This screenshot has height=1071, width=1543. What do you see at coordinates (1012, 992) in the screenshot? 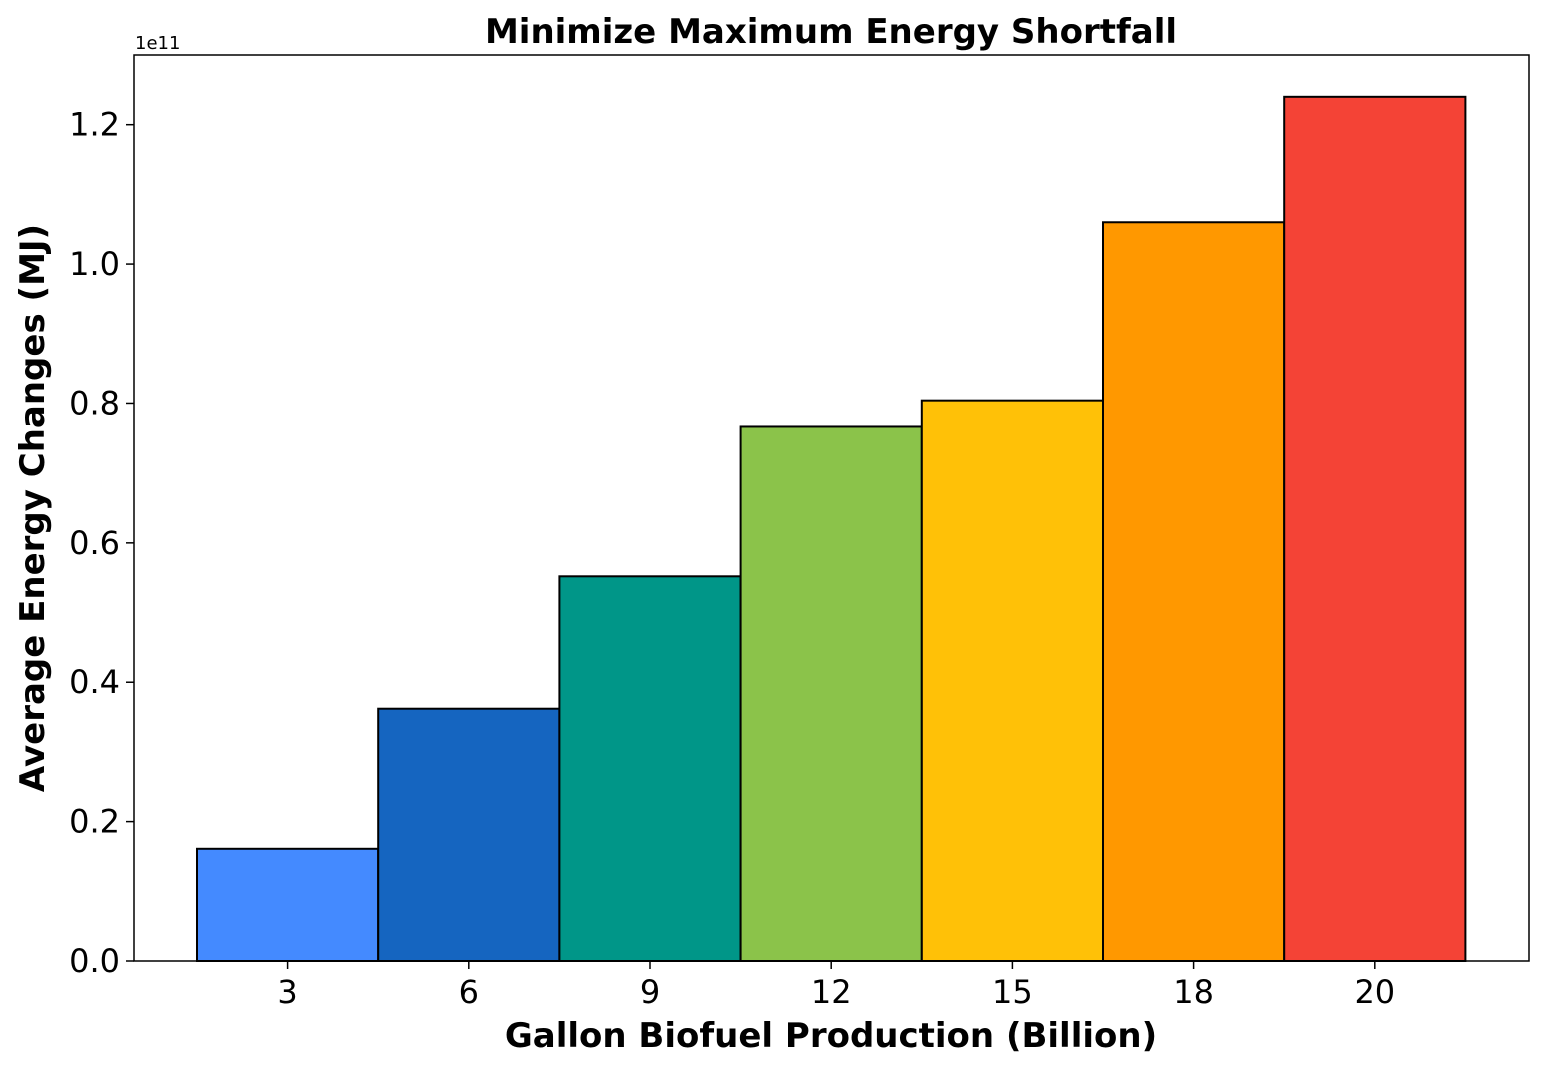
I see `x-tick-label: 15` at bounding box center [1012, 992].